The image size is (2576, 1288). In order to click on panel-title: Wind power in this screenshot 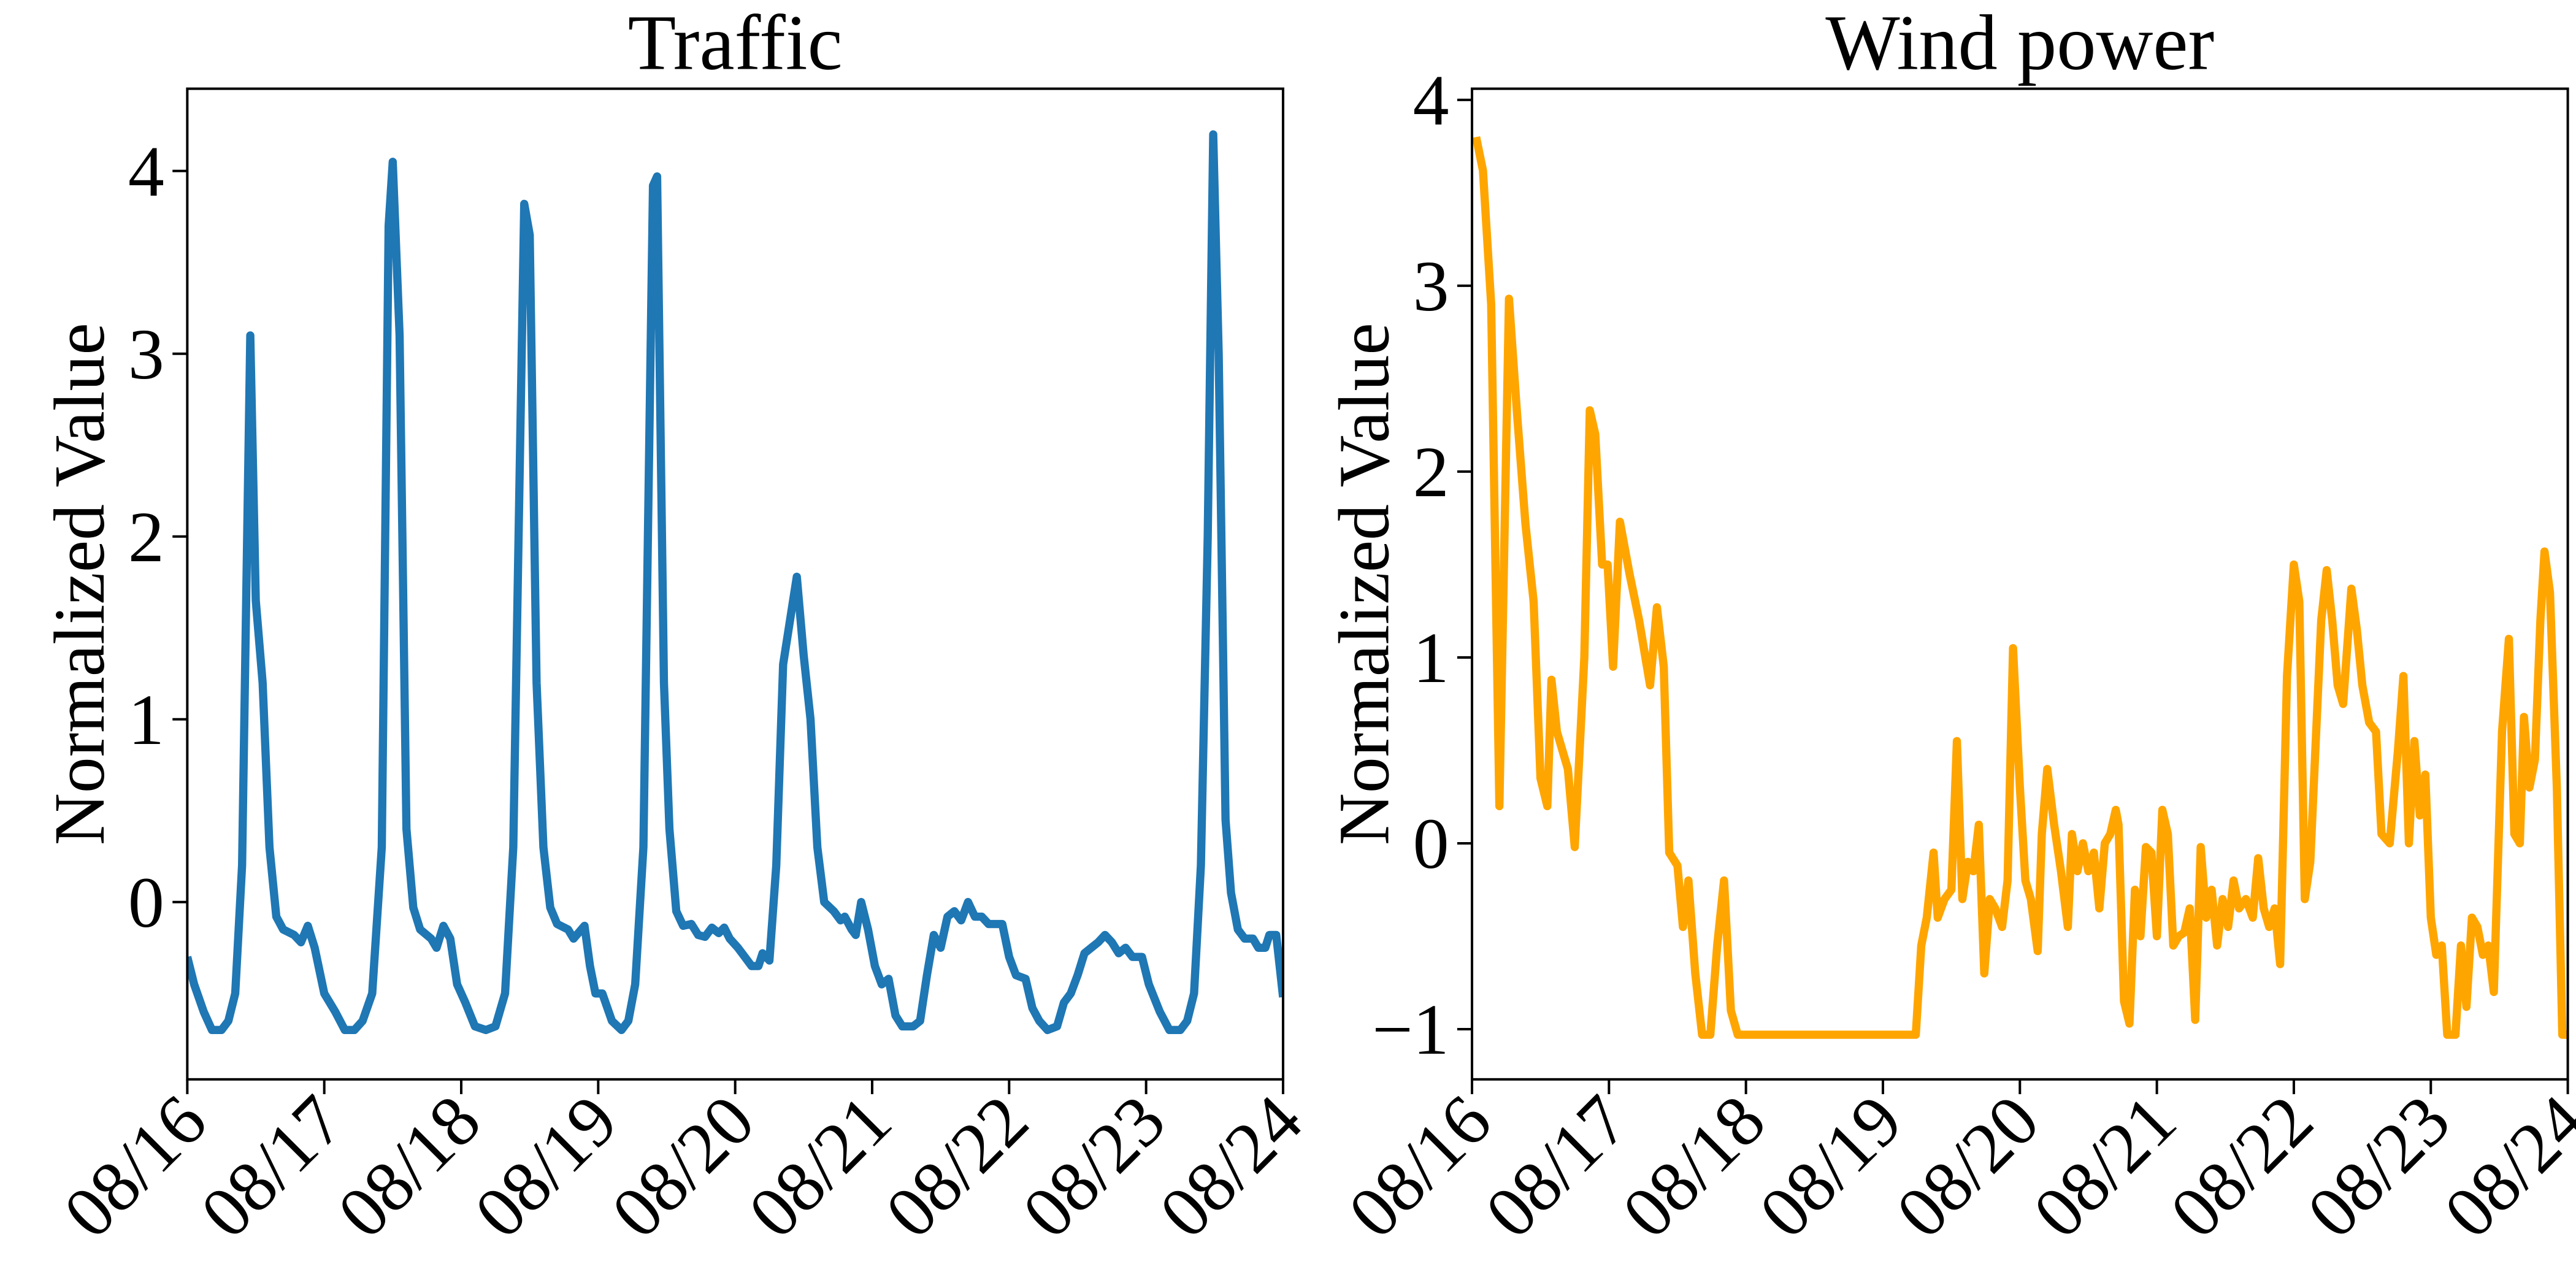, I will do `click(2019, 43)`.